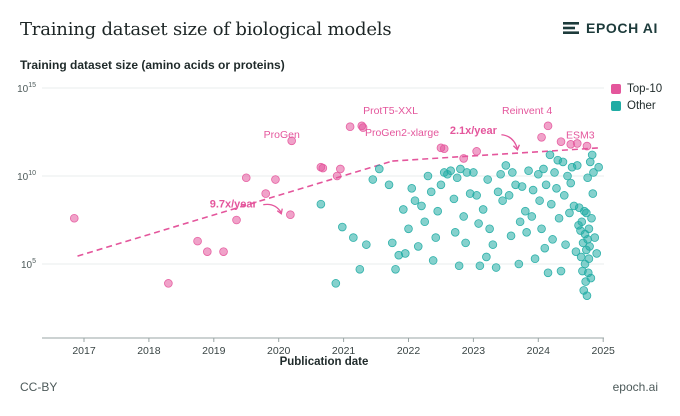 The image size is (680, 416). Describe the element at coordinates (84, 351) in the screenshot. I see `x-tick-label: 2017` at that location.